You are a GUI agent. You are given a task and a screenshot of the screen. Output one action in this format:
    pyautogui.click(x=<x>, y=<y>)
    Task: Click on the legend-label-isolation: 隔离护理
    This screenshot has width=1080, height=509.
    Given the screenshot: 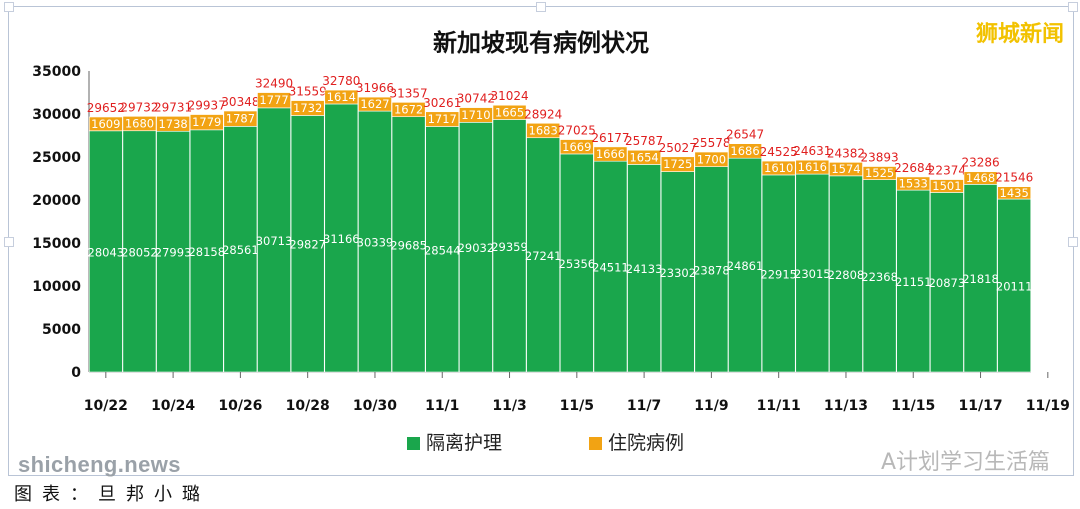 What is the action you would take?
    pyautogui.click(x=464, y=443)
    